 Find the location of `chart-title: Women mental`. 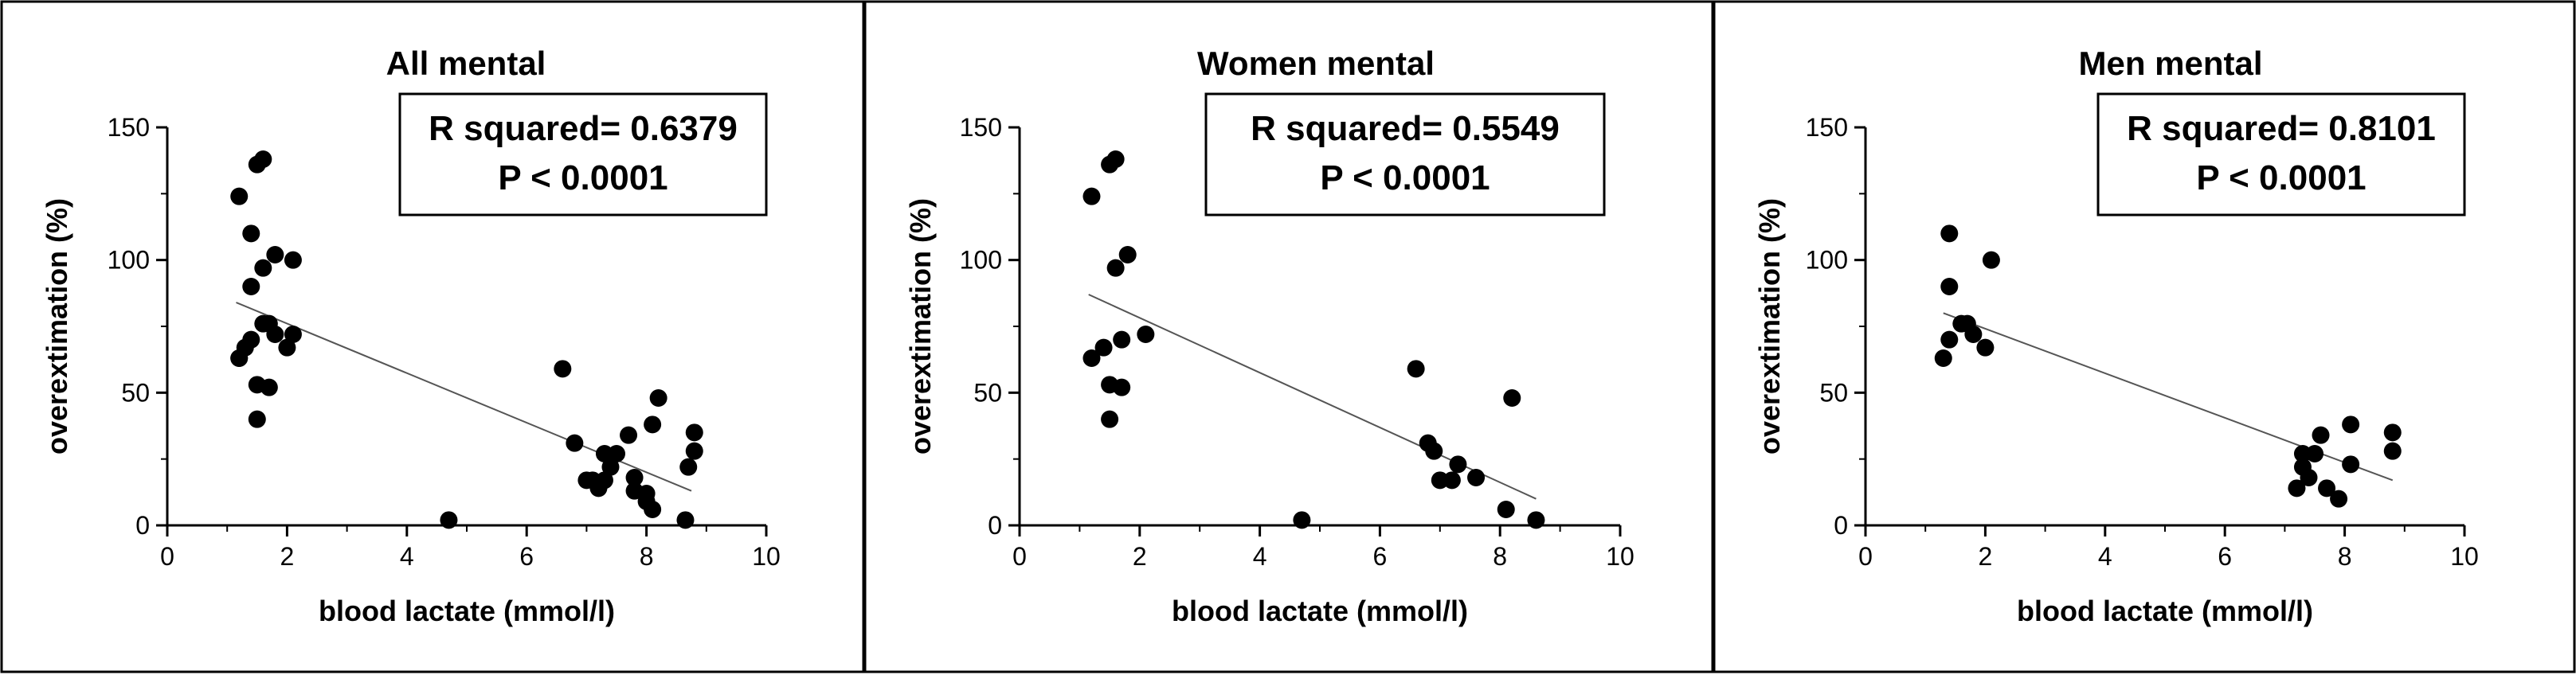

chart-title: Women mental is located at coordinates (1316, 64).